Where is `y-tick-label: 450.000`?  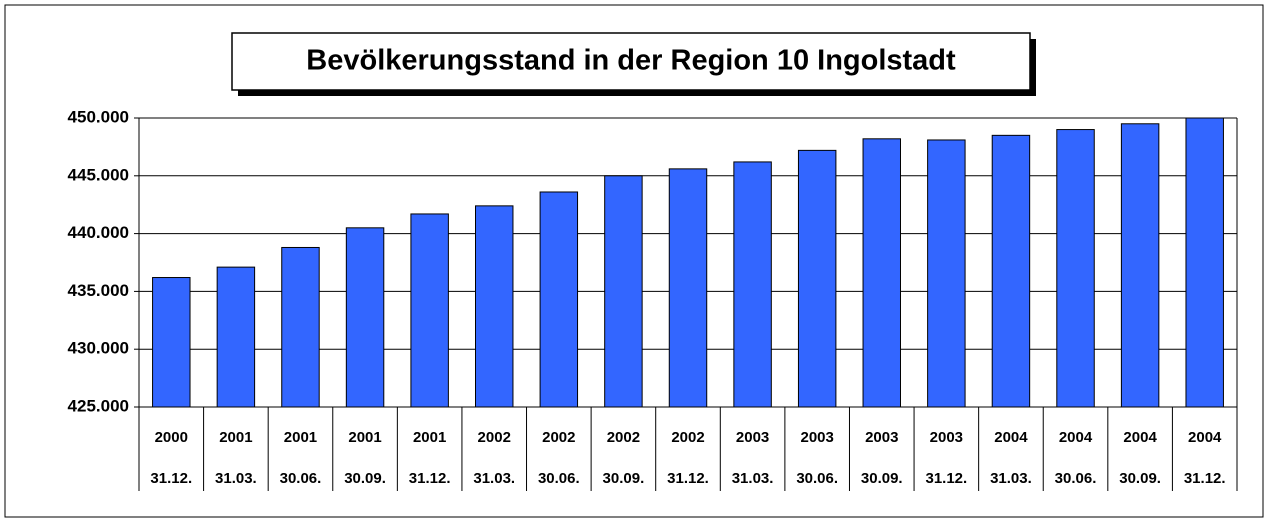
y-tick-label: 450.000 is located at coordinates (98, 116).